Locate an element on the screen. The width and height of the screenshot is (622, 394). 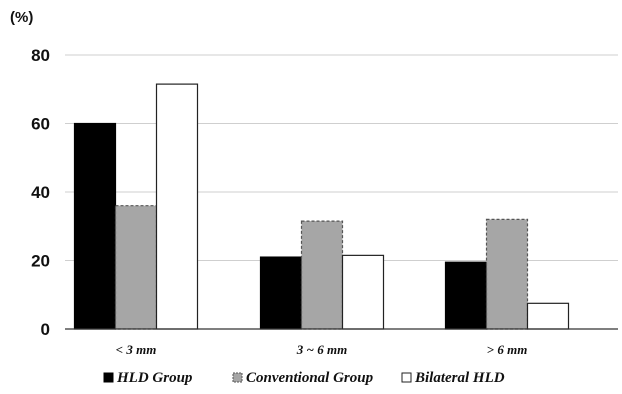
legend-swatch-conventional-group is located at coordinates (237, 377).